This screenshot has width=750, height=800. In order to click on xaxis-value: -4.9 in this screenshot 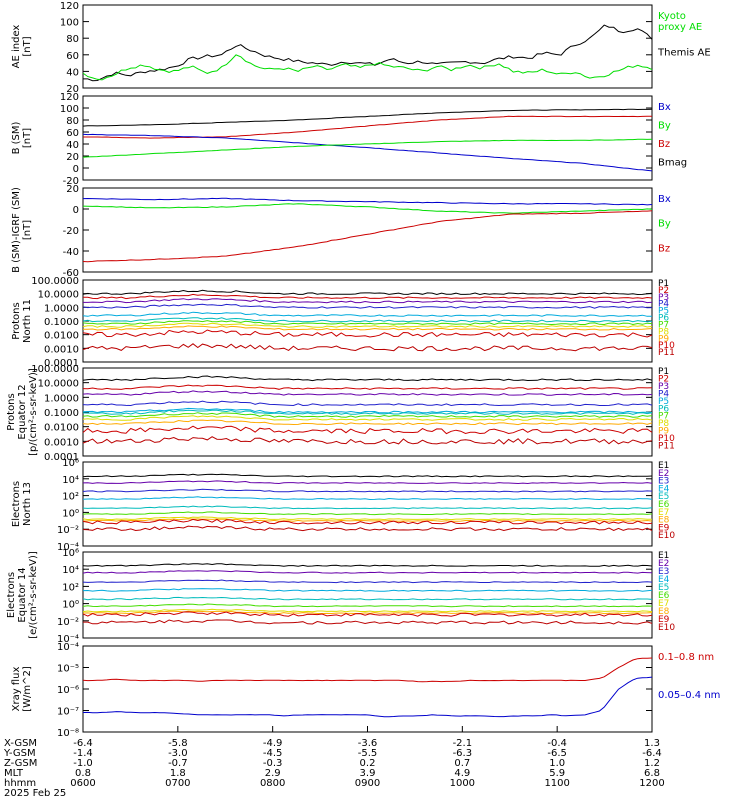, I will do `click(273, 743)`.